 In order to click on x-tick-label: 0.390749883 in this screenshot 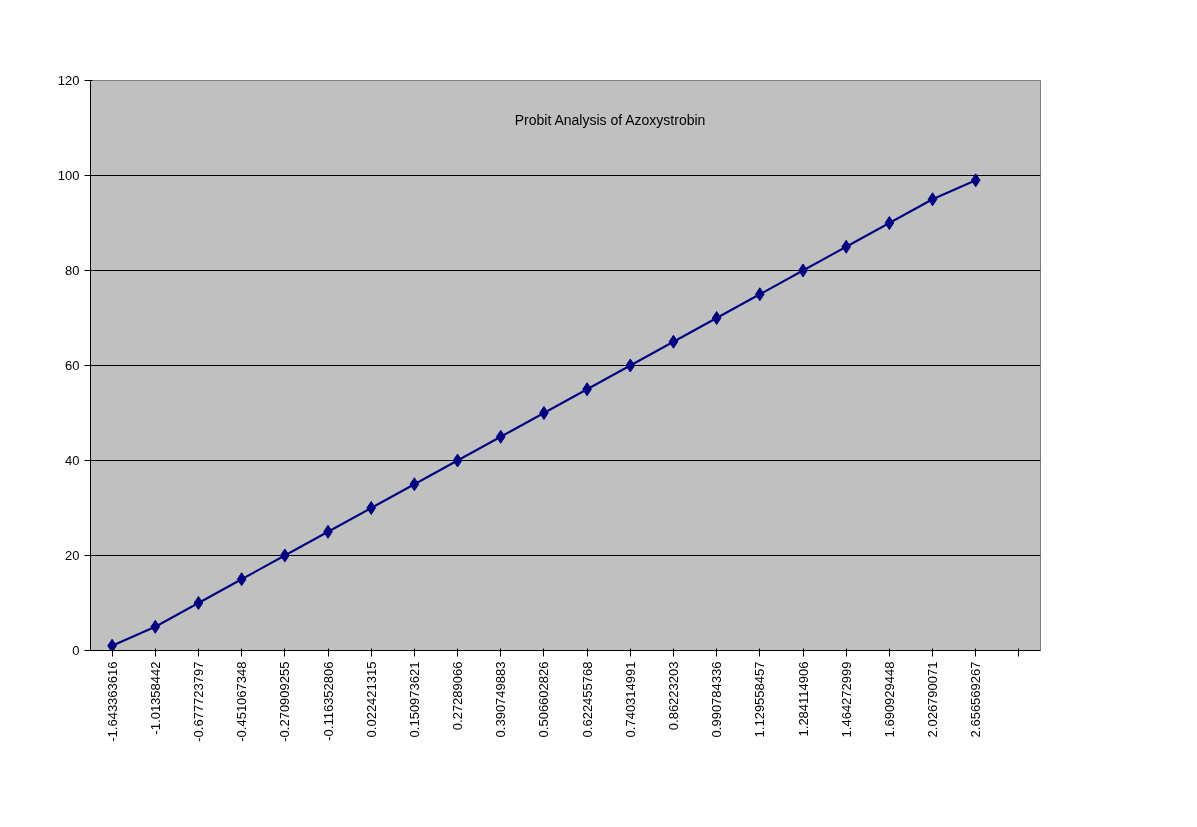, I will do `click(501, 699)`.